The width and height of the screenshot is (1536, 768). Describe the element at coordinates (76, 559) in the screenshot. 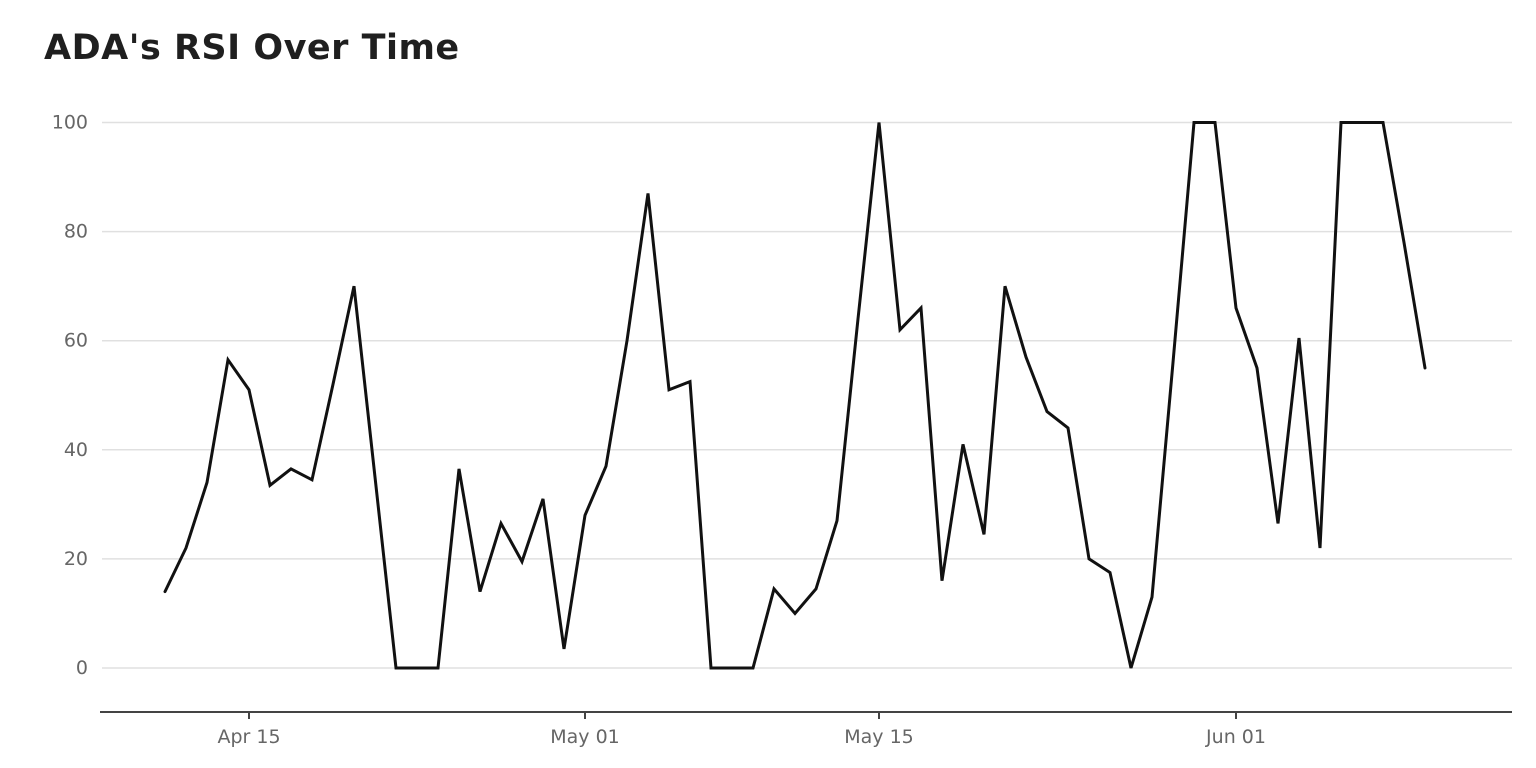

I see `y-tick-label-20: 20` at that location.